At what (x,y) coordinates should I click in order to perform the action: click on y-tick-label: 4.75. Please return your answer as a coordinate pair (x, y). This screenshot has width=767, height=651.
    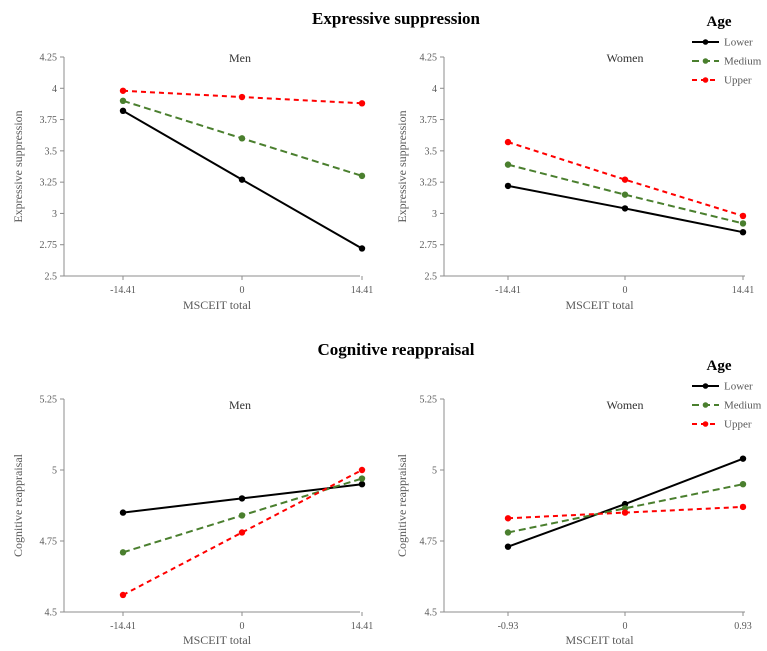
    Looking at the image, I should click on (429, 542).